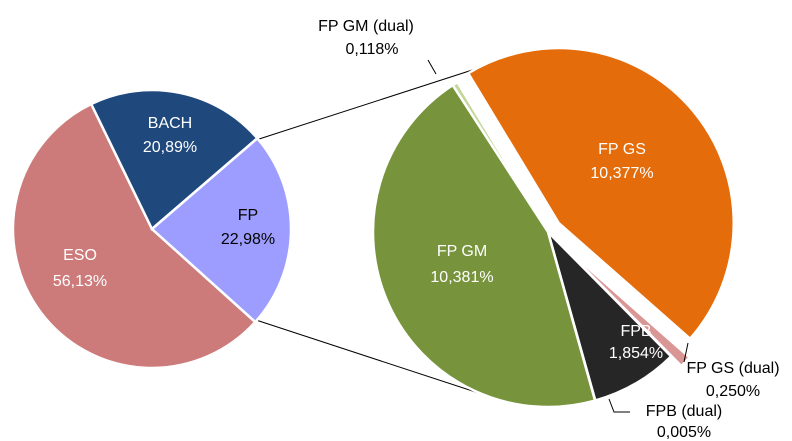  Describe the element at coordinates (733, 391) in the screenshot. I see `slice-value: 0,250%` at that location.